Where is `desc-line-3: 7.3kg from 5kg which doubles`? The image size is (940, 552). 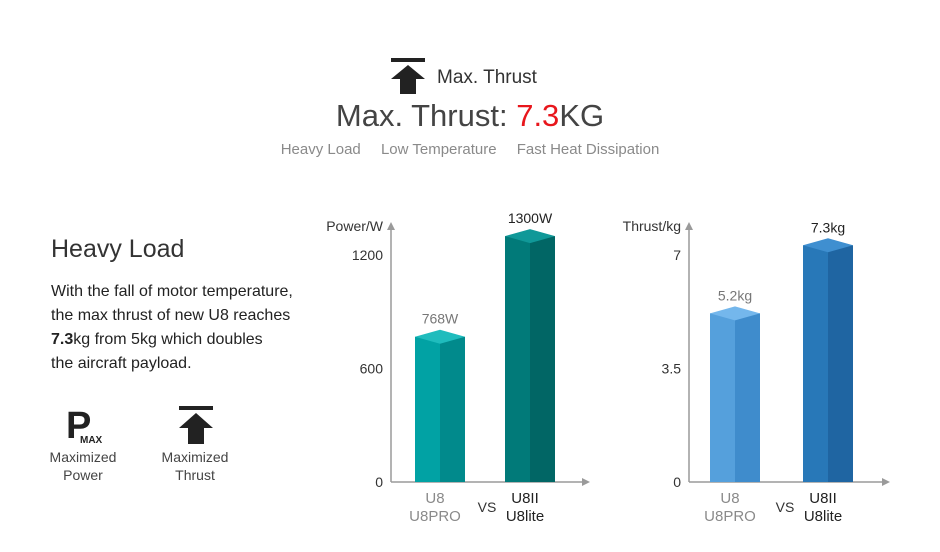
desc-line-3: 7.3kg from 5kg which doubles is located at coordinates (196, 340).